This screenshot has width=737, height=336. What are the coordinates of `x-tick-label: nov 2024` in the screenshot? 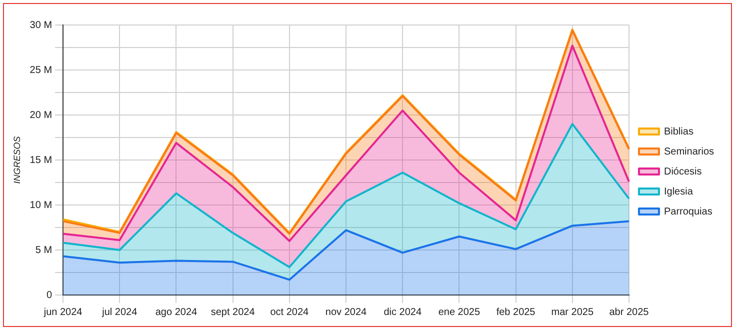 It's located at (346, 312).